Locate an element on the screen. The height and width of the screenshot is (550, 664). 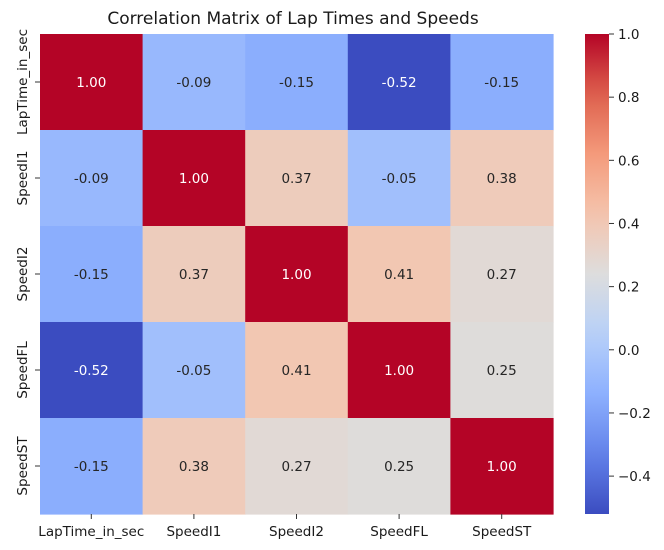
x-tick-label: SpeedI1 is located at coordinates (193, 532).